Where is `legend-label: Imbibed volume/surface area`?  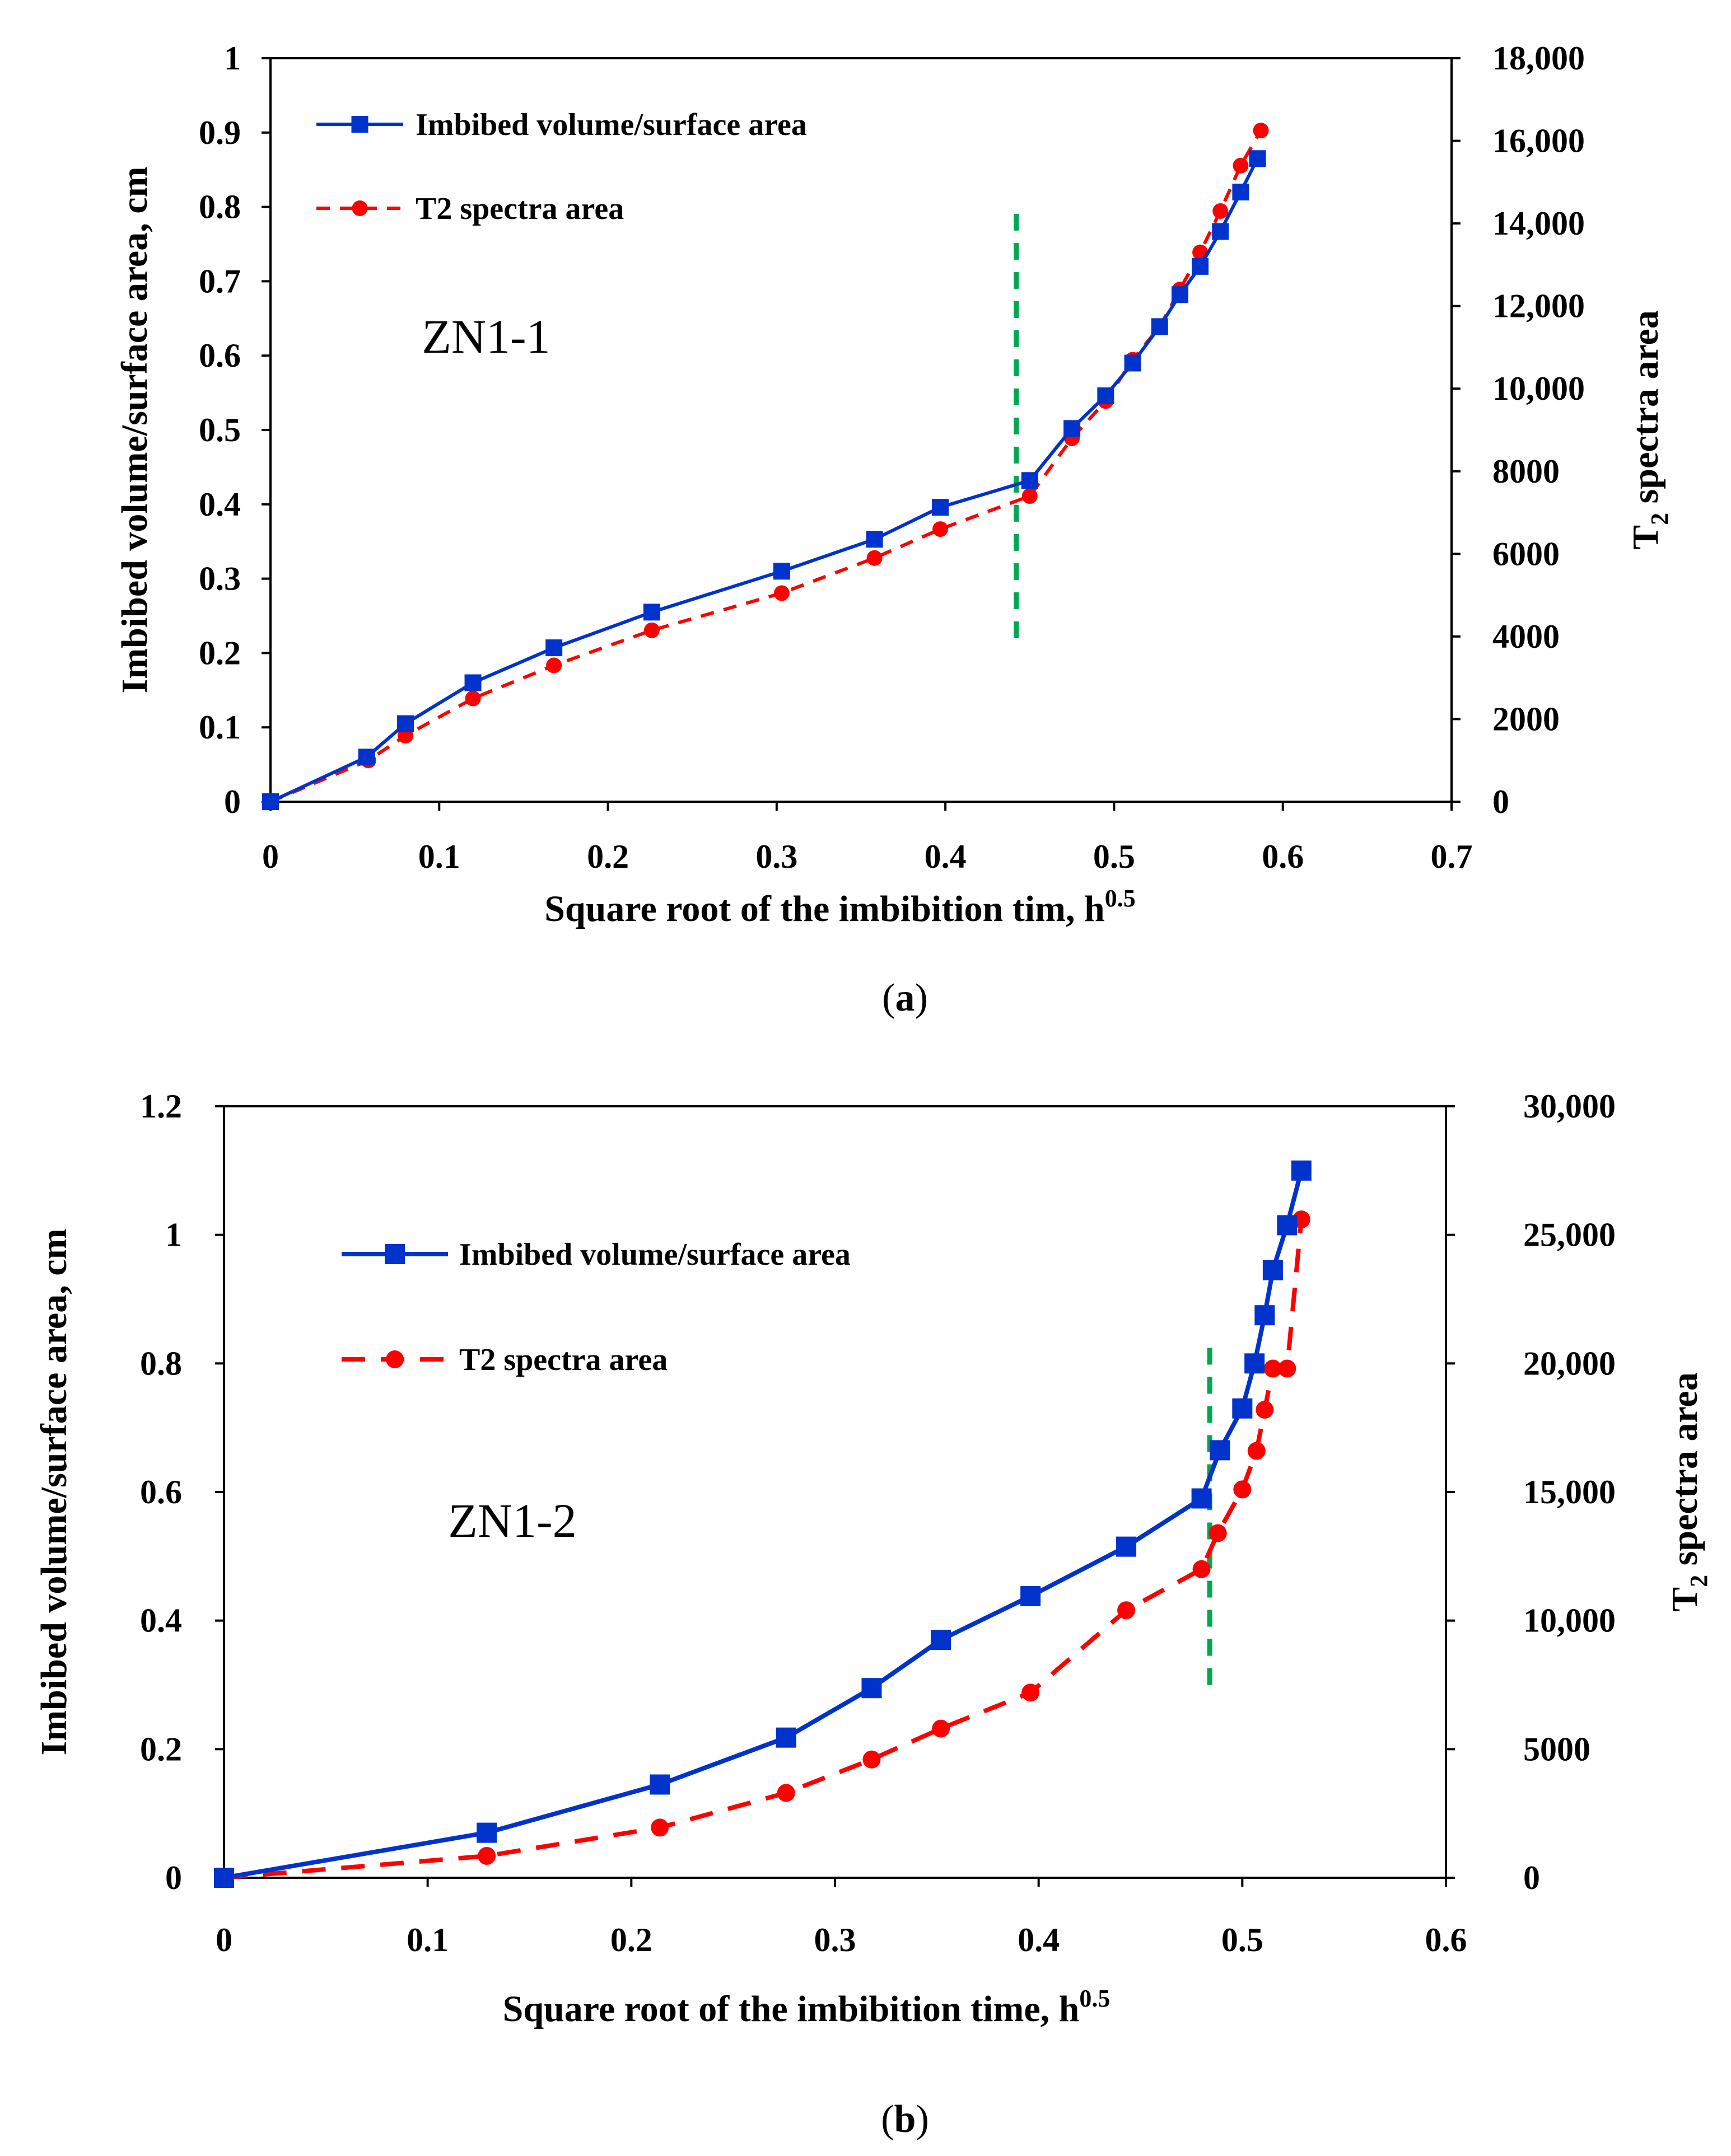 legend-label: Imbibed volume/surface area is located at coordinates (611, 124).